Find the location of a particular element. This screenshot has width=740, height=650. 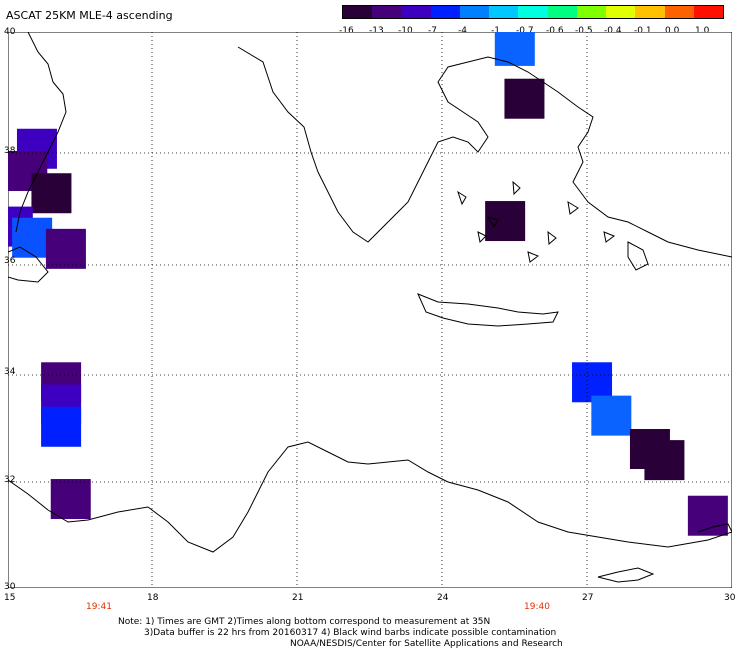

eastern-islands is located at coordinates (626, 575).